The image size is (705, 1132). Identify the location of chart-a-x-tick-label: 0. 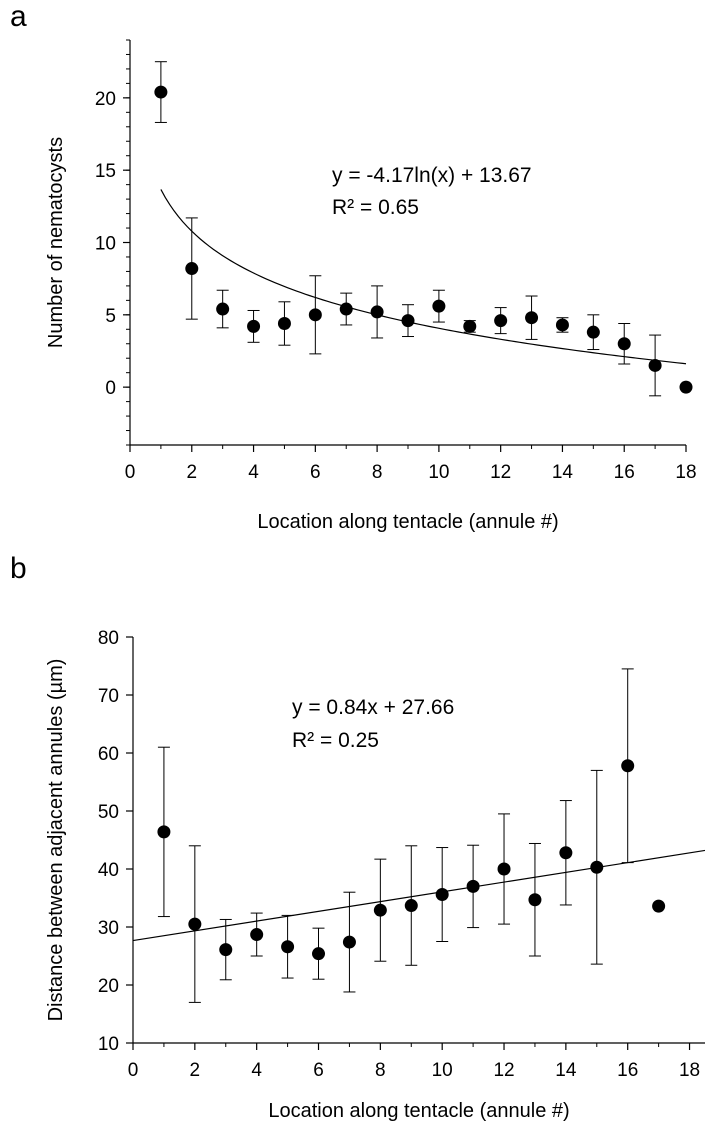
(130, 472).